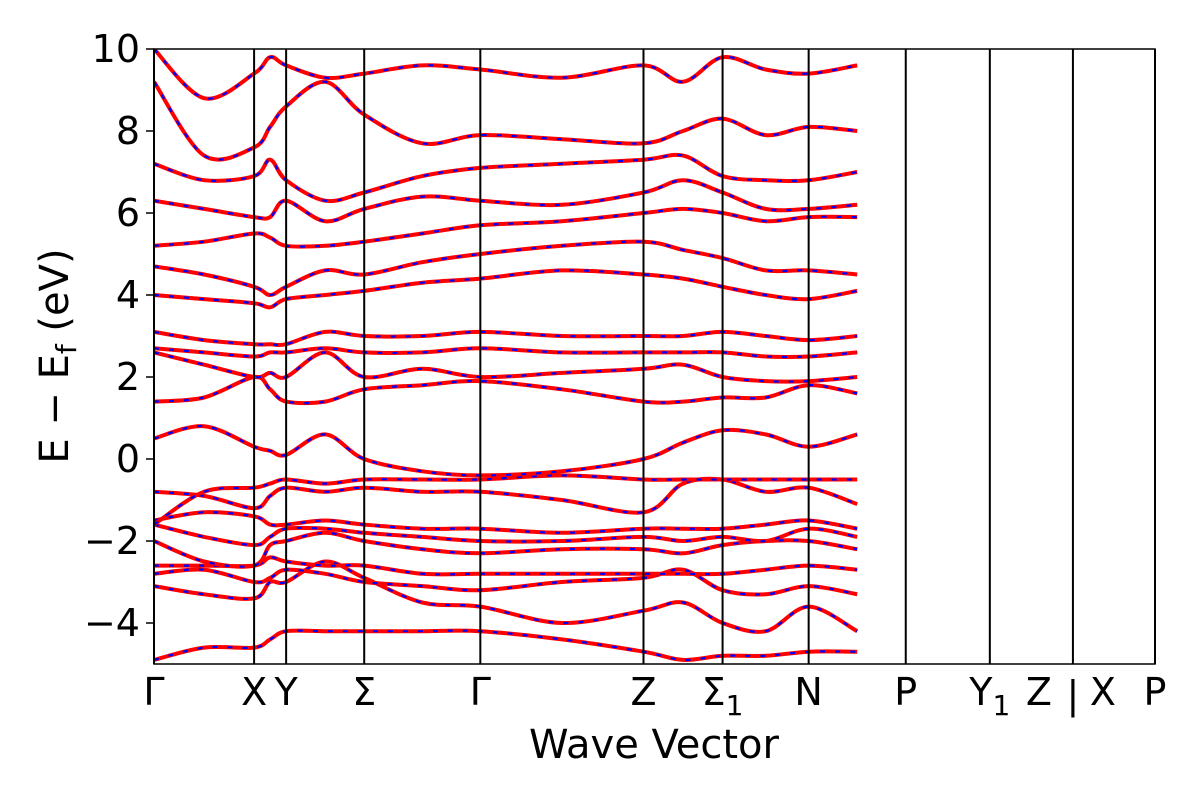  What do you see at coordinates (128, 377) in the screenshot?
I see `y-tick-label-2: 2` at bounding box center [128, 377].